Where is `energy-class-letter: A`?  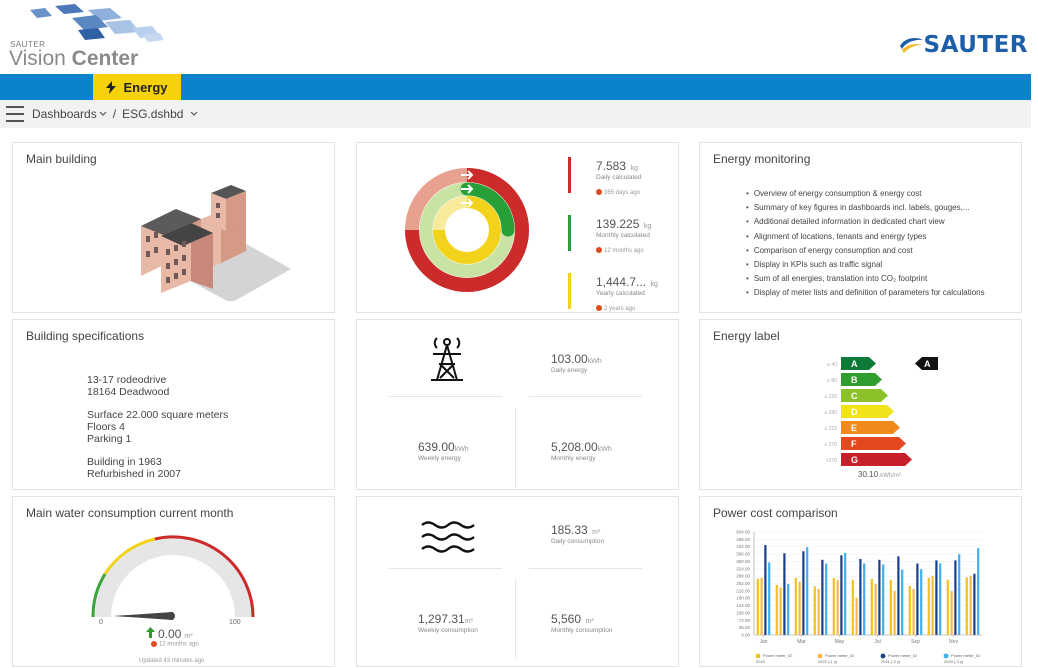 energy-class-letter: A is located at coordinates (854, 364).